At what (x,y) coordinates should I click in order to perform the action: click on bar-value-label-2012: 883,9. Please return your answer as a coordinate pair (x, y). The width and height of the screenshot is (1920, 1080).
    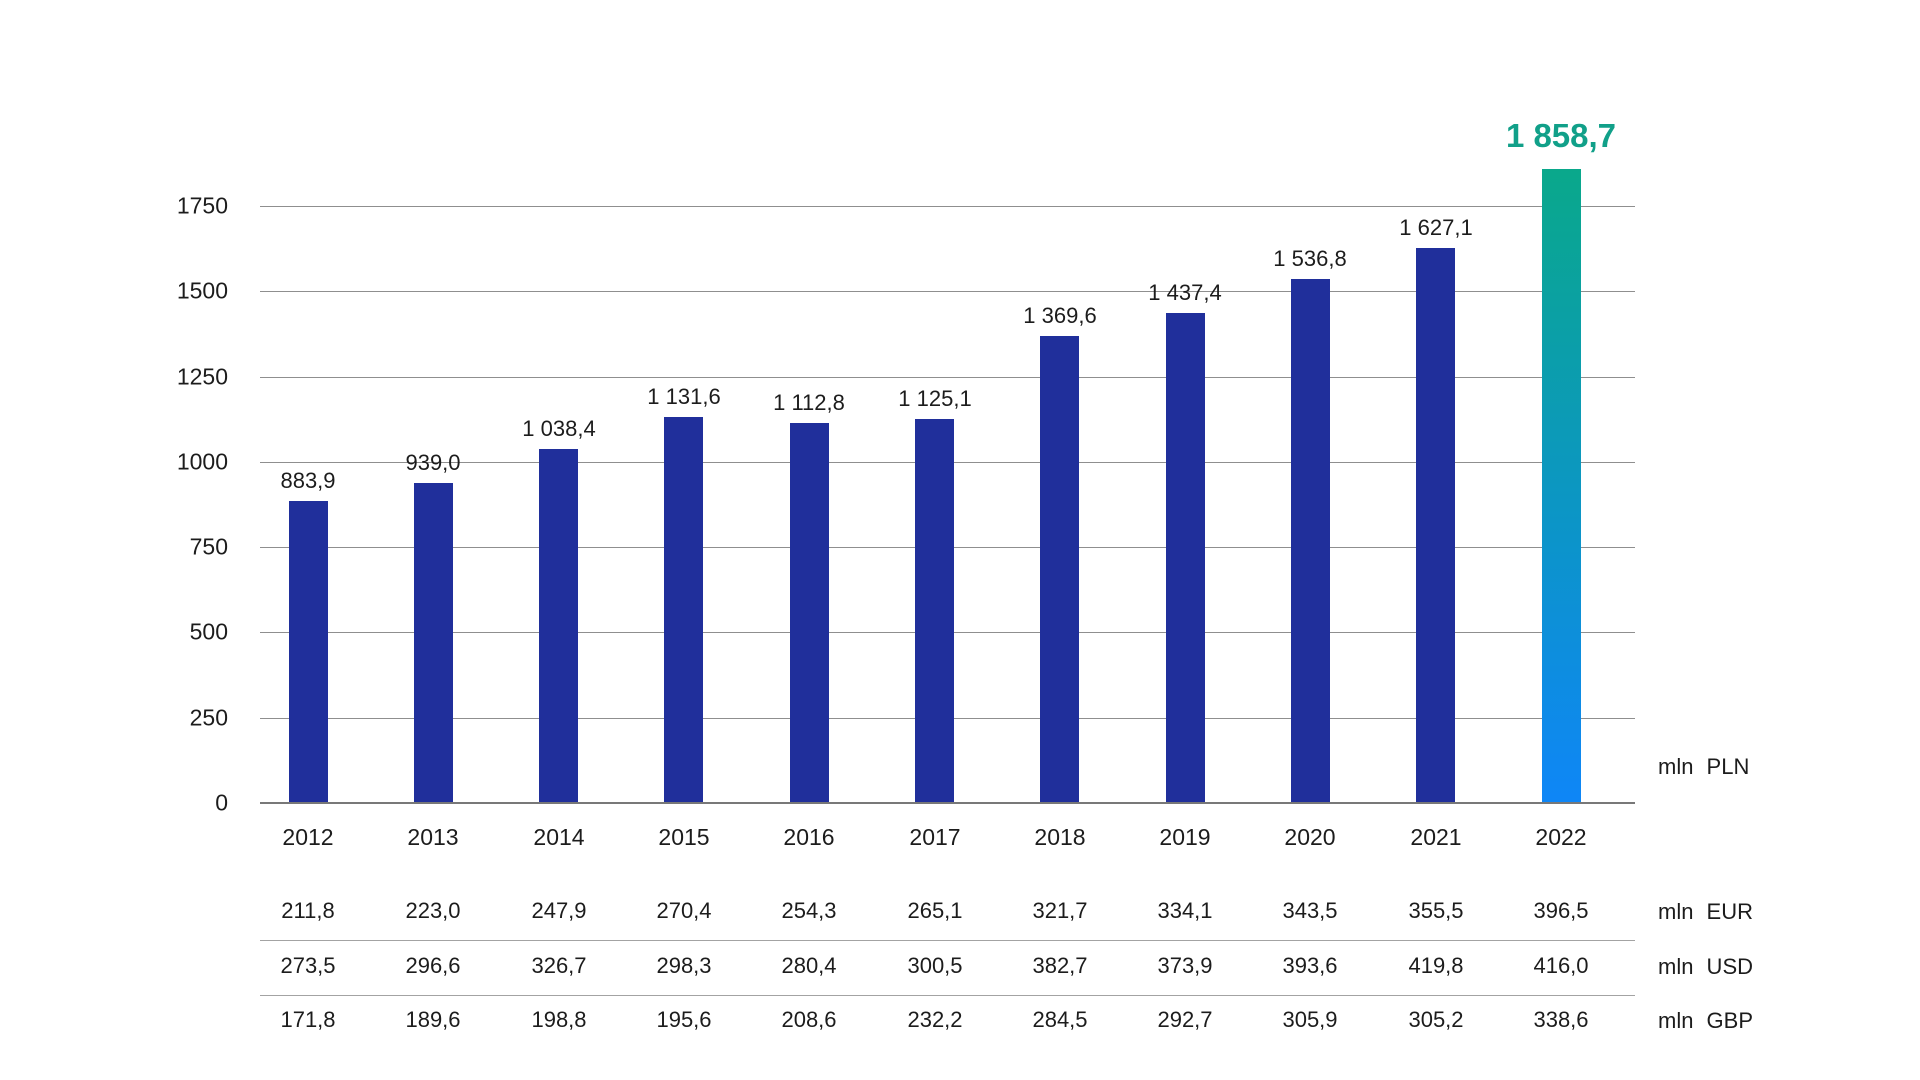
    Looking at the image, I should click on (308, 480).